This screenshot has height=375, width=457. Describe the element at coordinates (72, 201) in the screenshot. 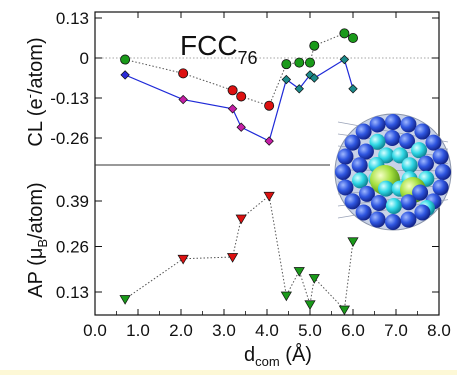

I see `bottom-ytick-label: 0.39` at that location.